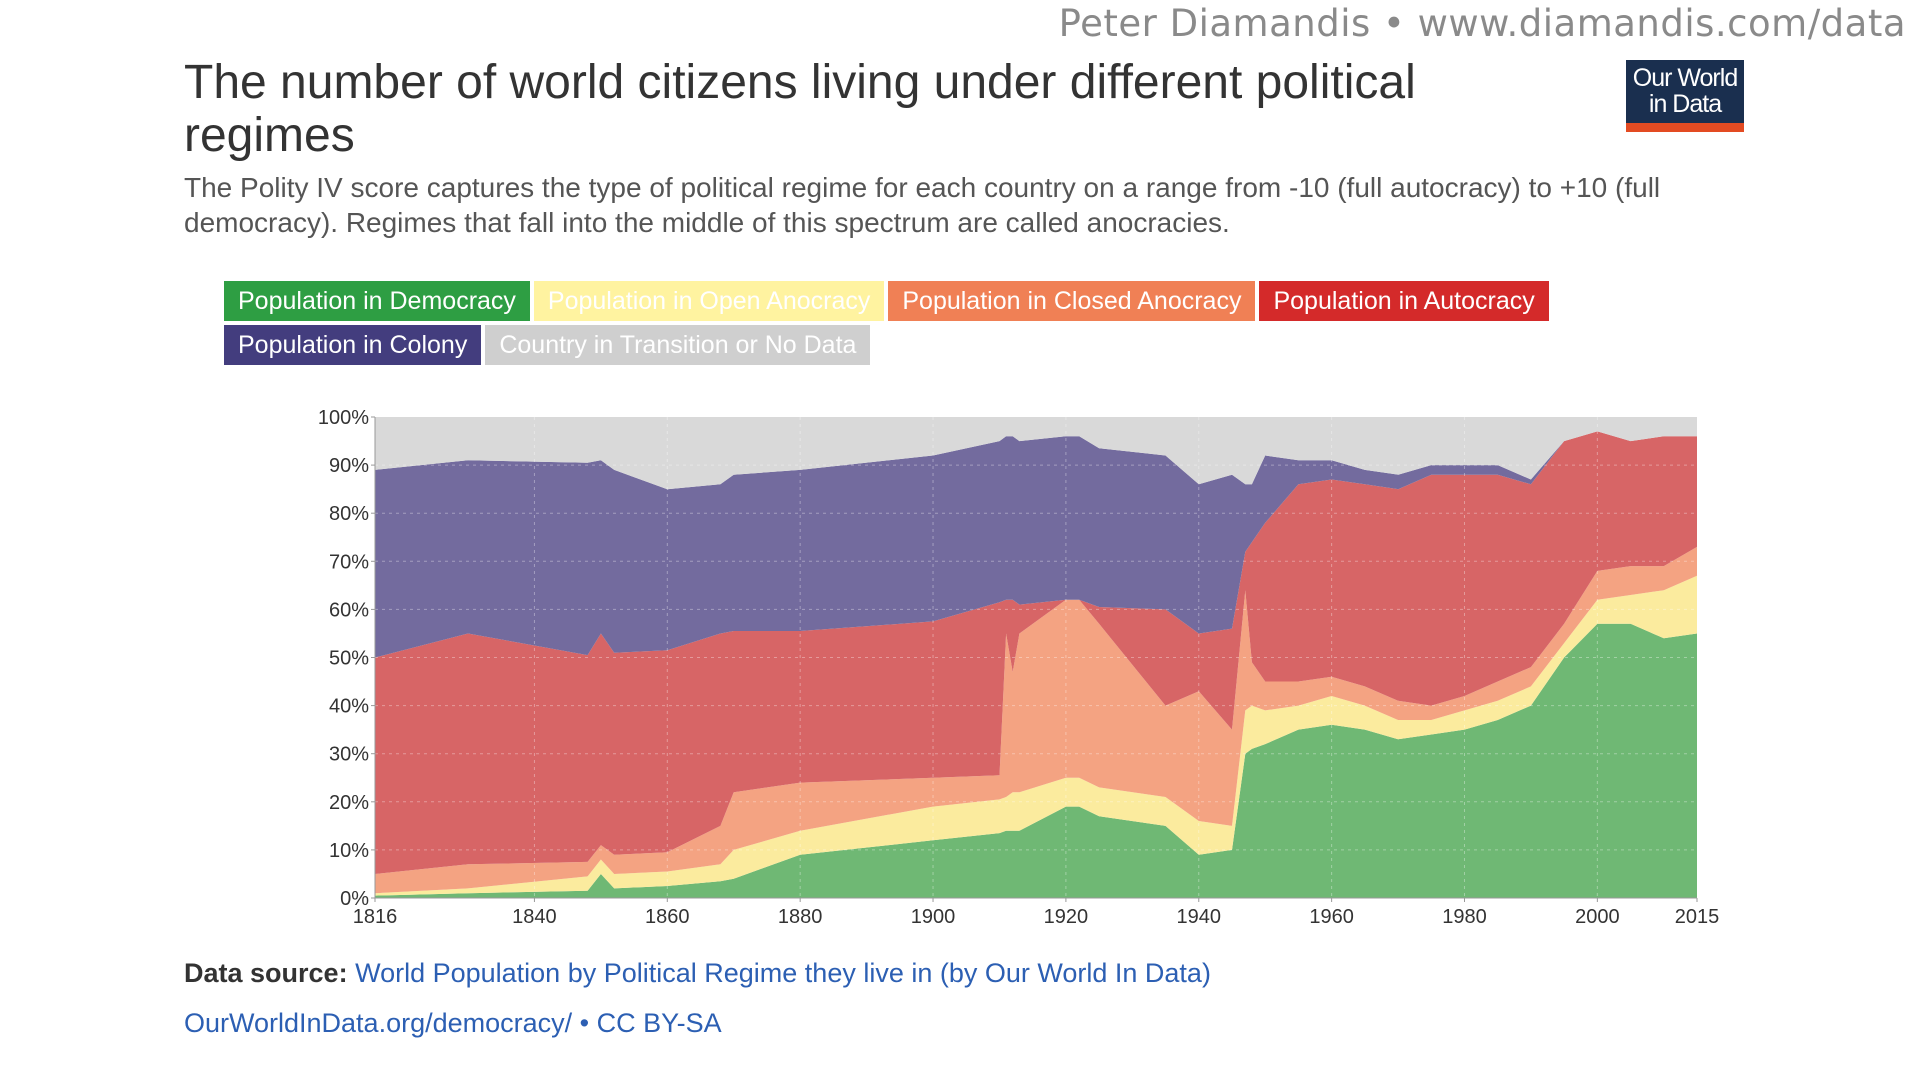 This screenshot has width=1920, height=1080. I want to click on our-world-in-data-logo: Our World in Data, so click(1685, 96).